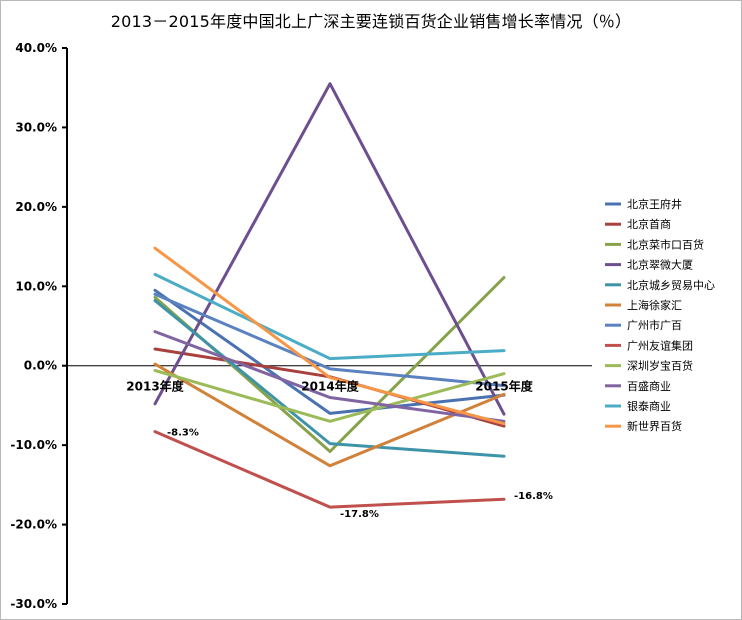 The image size is (742, 620). What do you see at coordinates (40, 366) in the screenshot?
I see `y-tick-label: 0.0%` at bounding box center [40, 366].